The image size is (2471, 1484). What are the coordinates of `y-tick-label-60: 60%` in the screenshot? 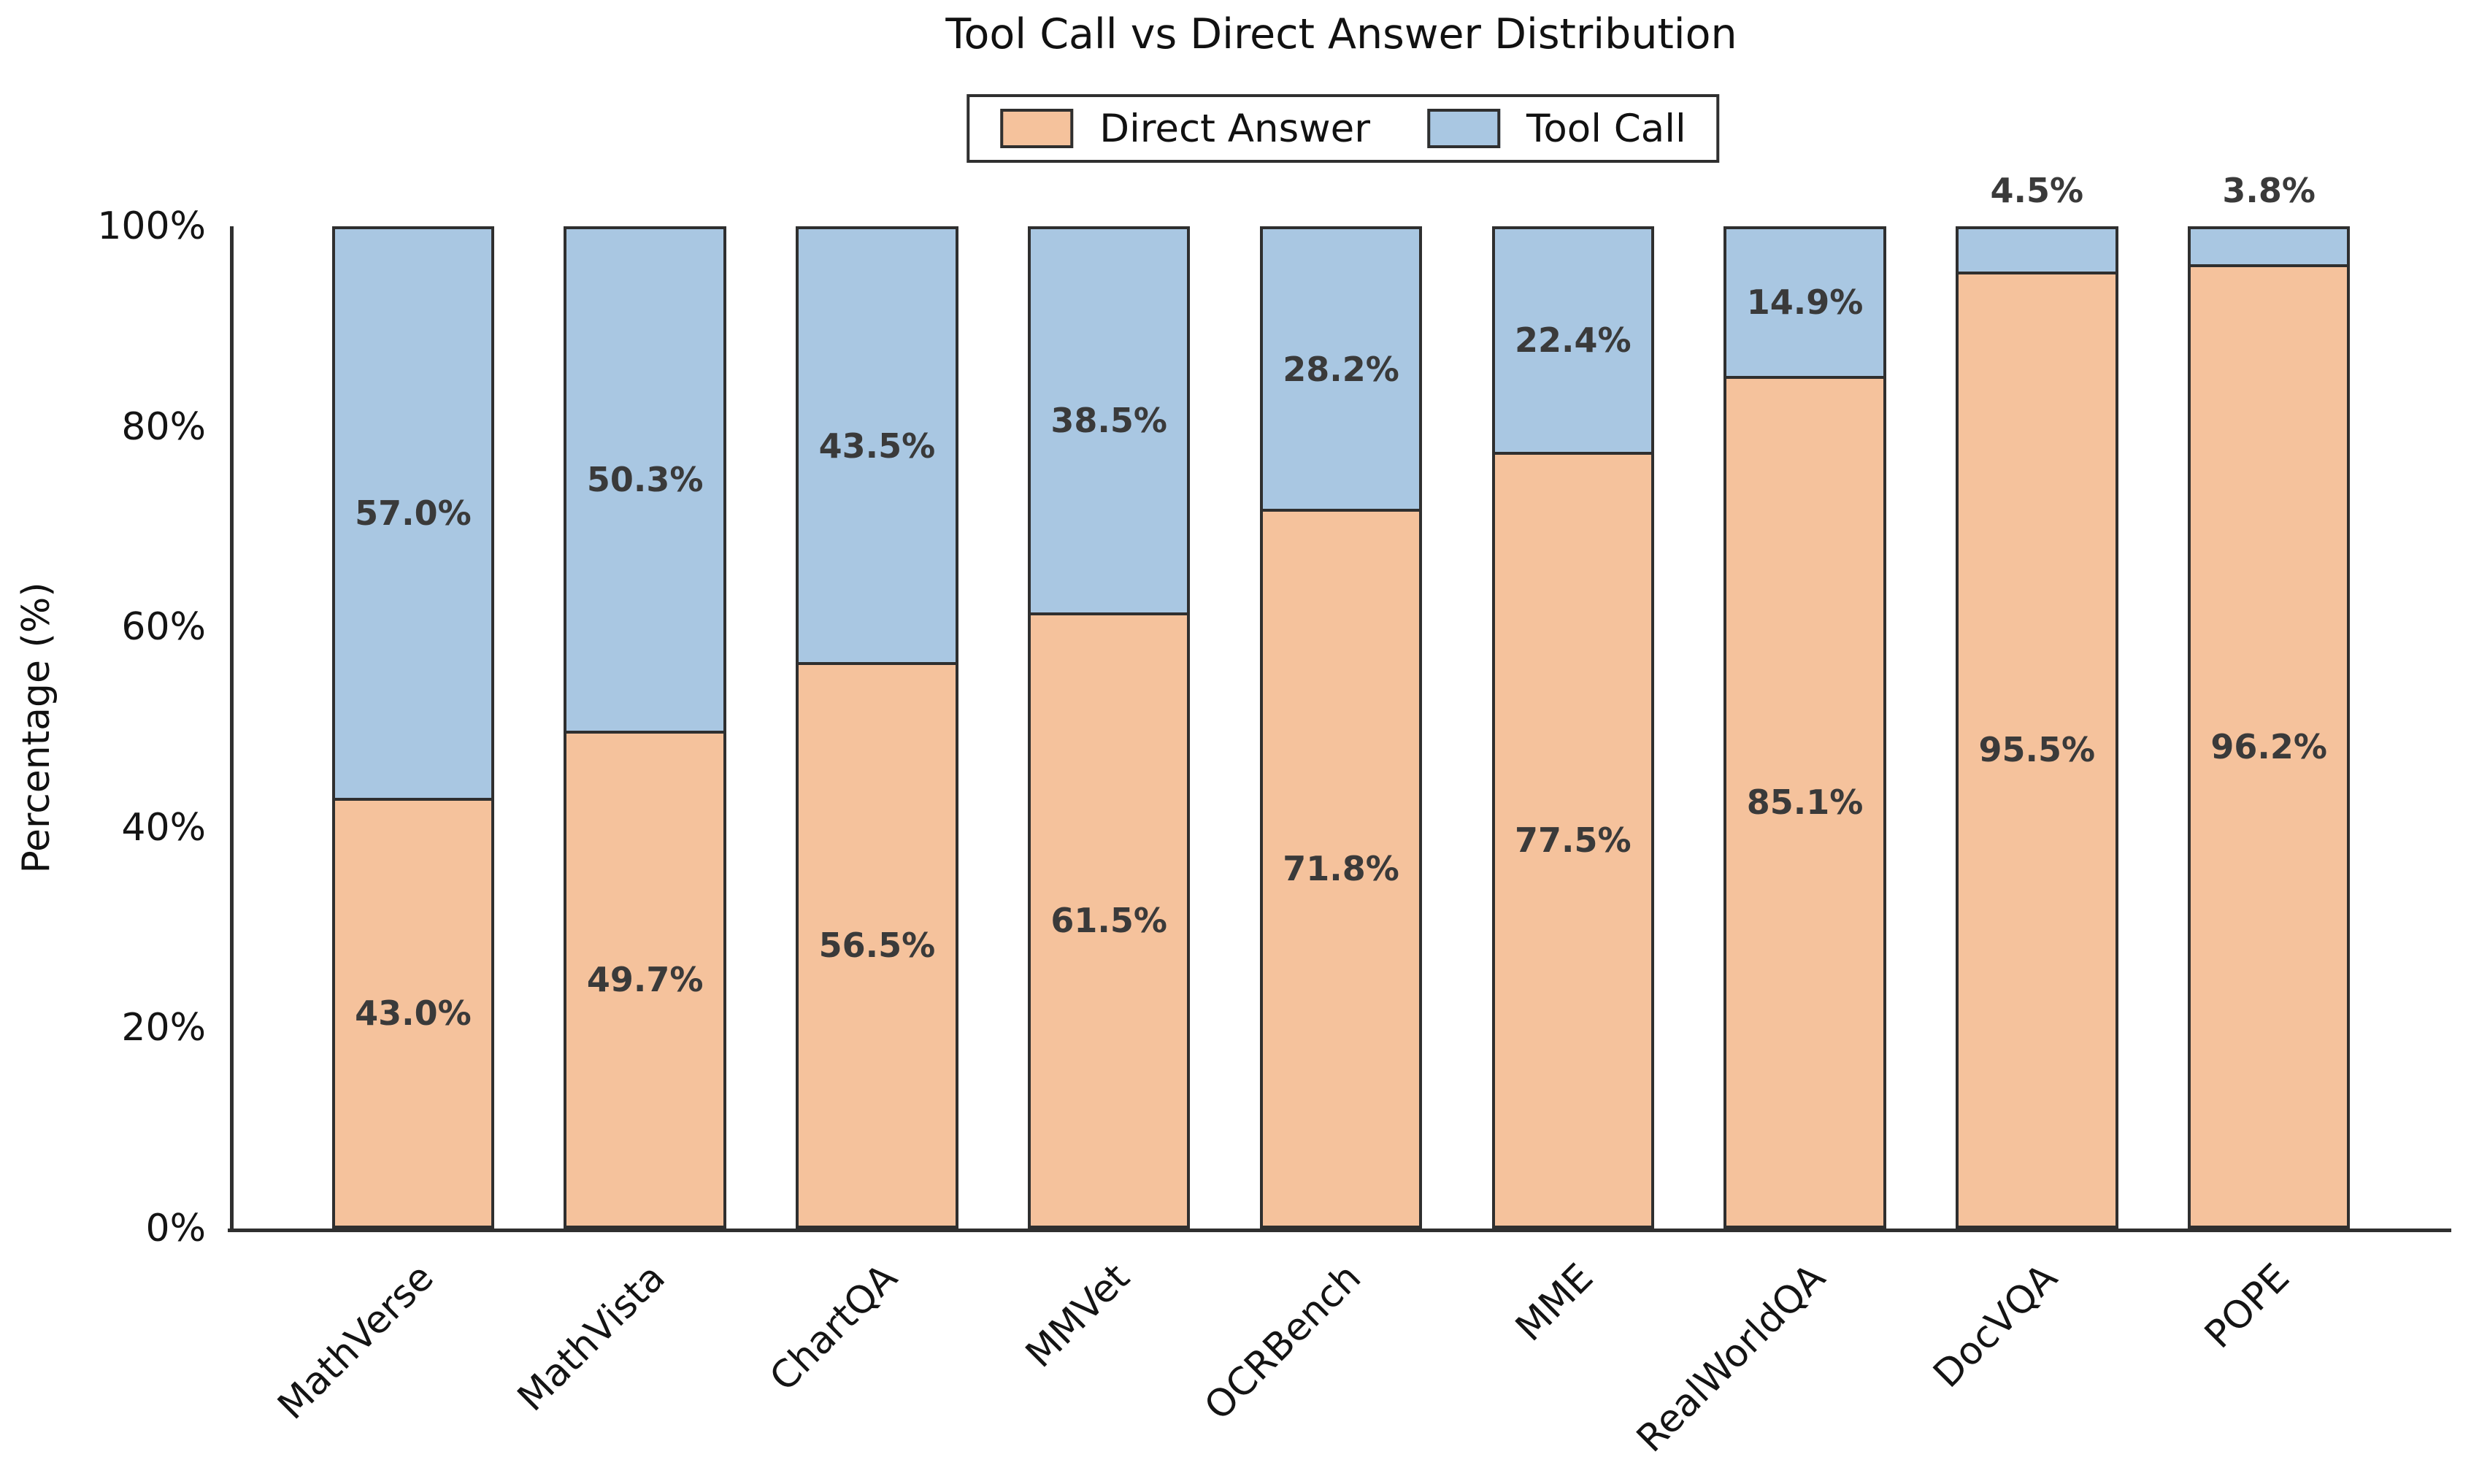 It's located at (163, 627).